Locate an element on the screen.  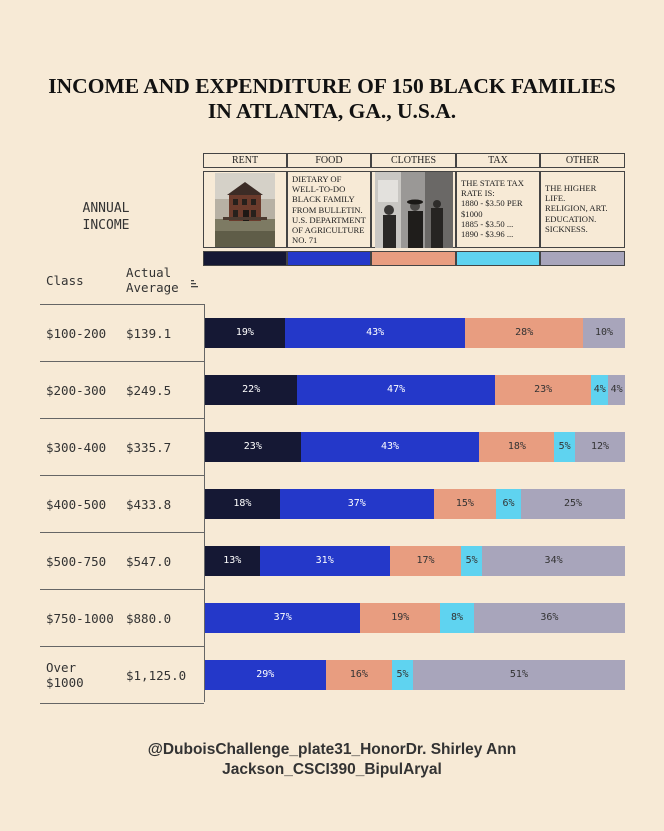
swatch-rent is located at coordinates (245, 258).